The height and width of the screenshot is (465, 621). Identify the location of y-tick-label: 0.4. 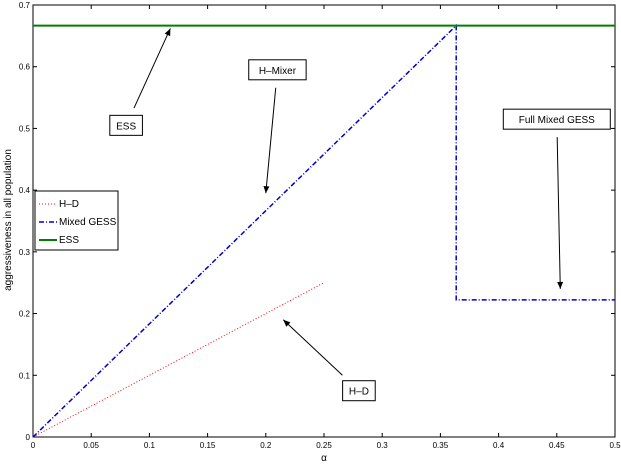
(25, 190).